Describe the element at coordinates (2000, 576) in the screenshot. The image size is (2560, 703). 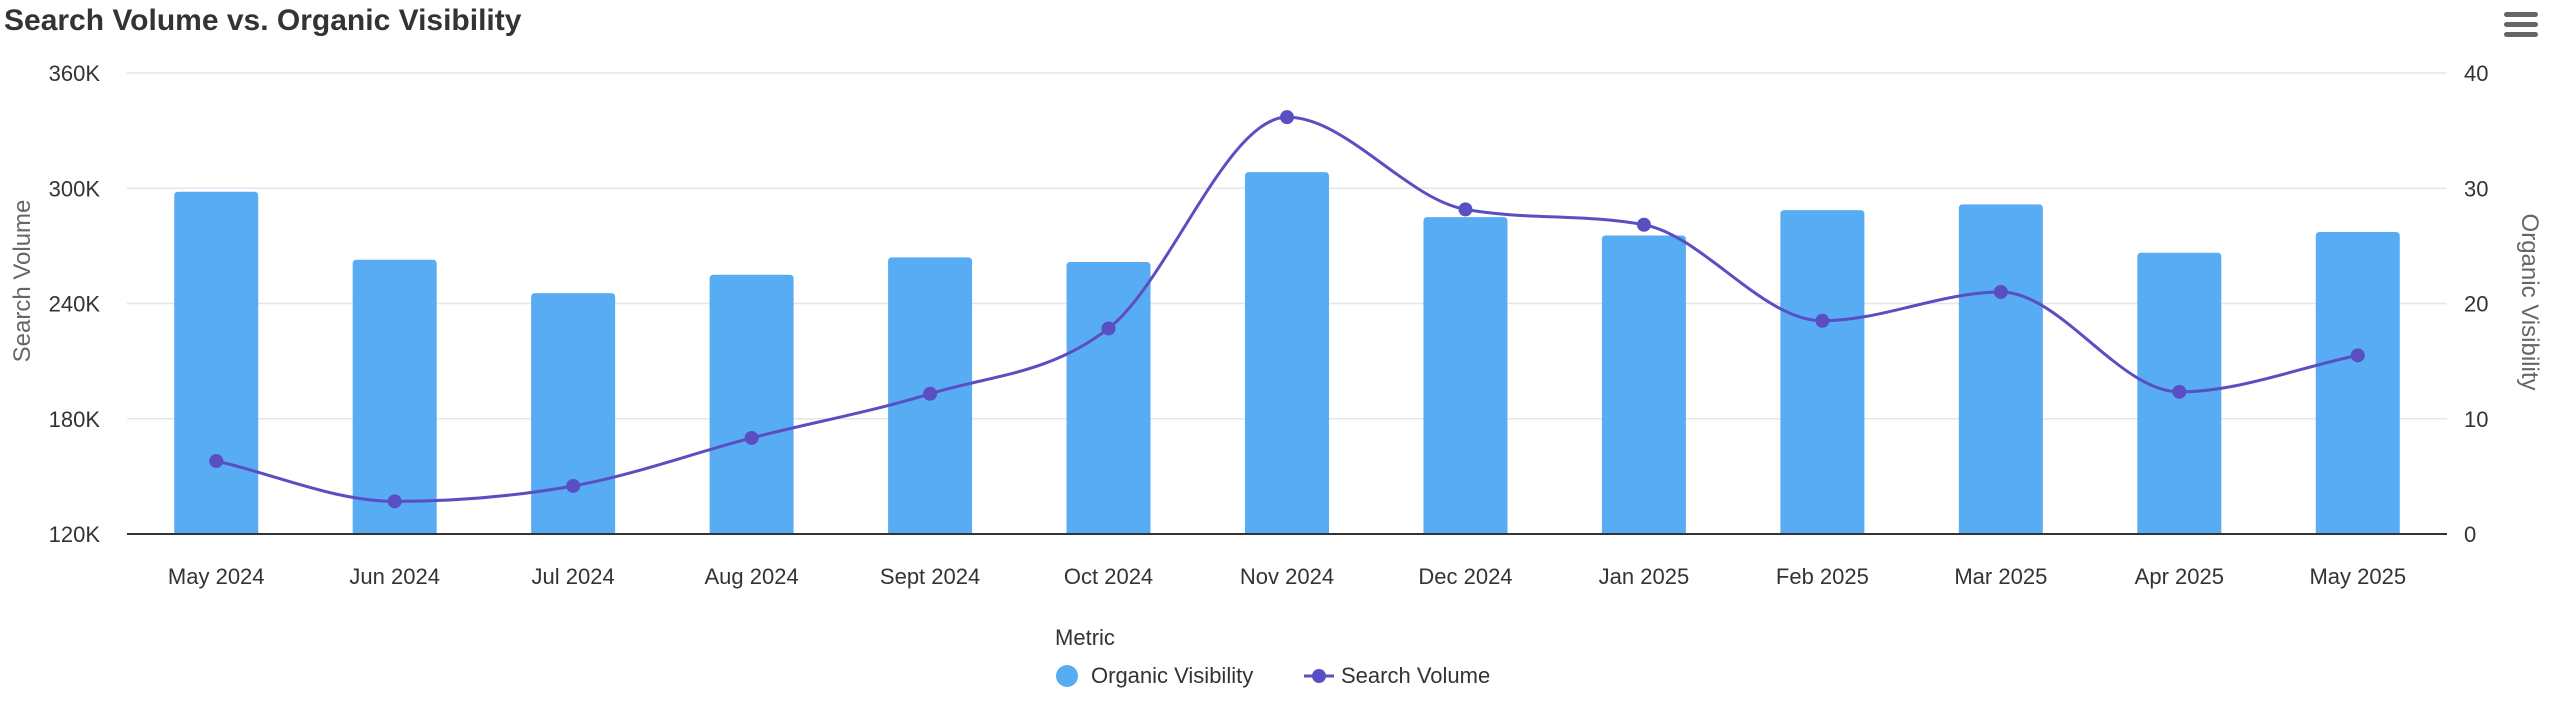
I see `x-tick-label: Mar 2025` at that location.